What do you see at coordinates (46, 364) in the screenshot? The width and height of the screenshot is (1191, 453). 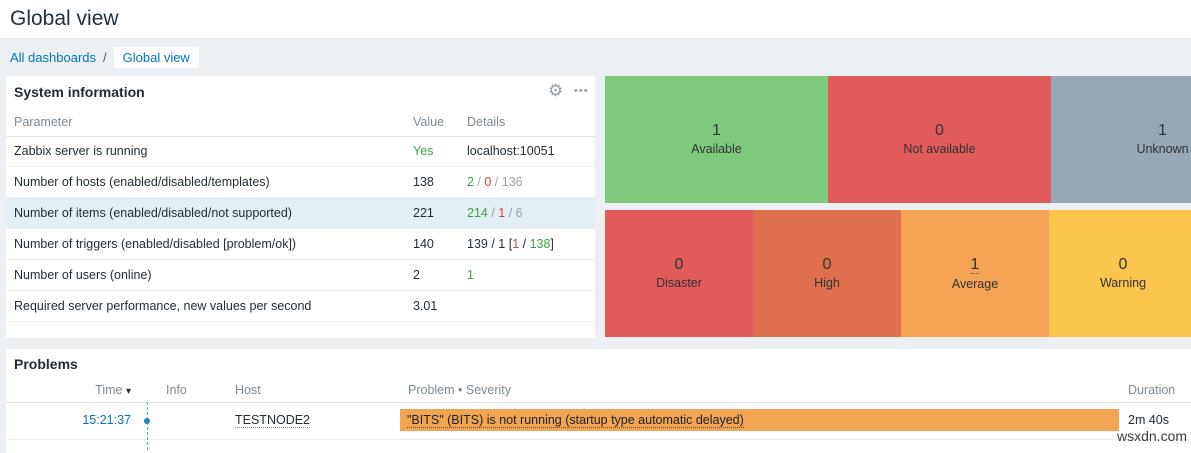 I see `problems-title: Problems` at bounding box center [46, 364].